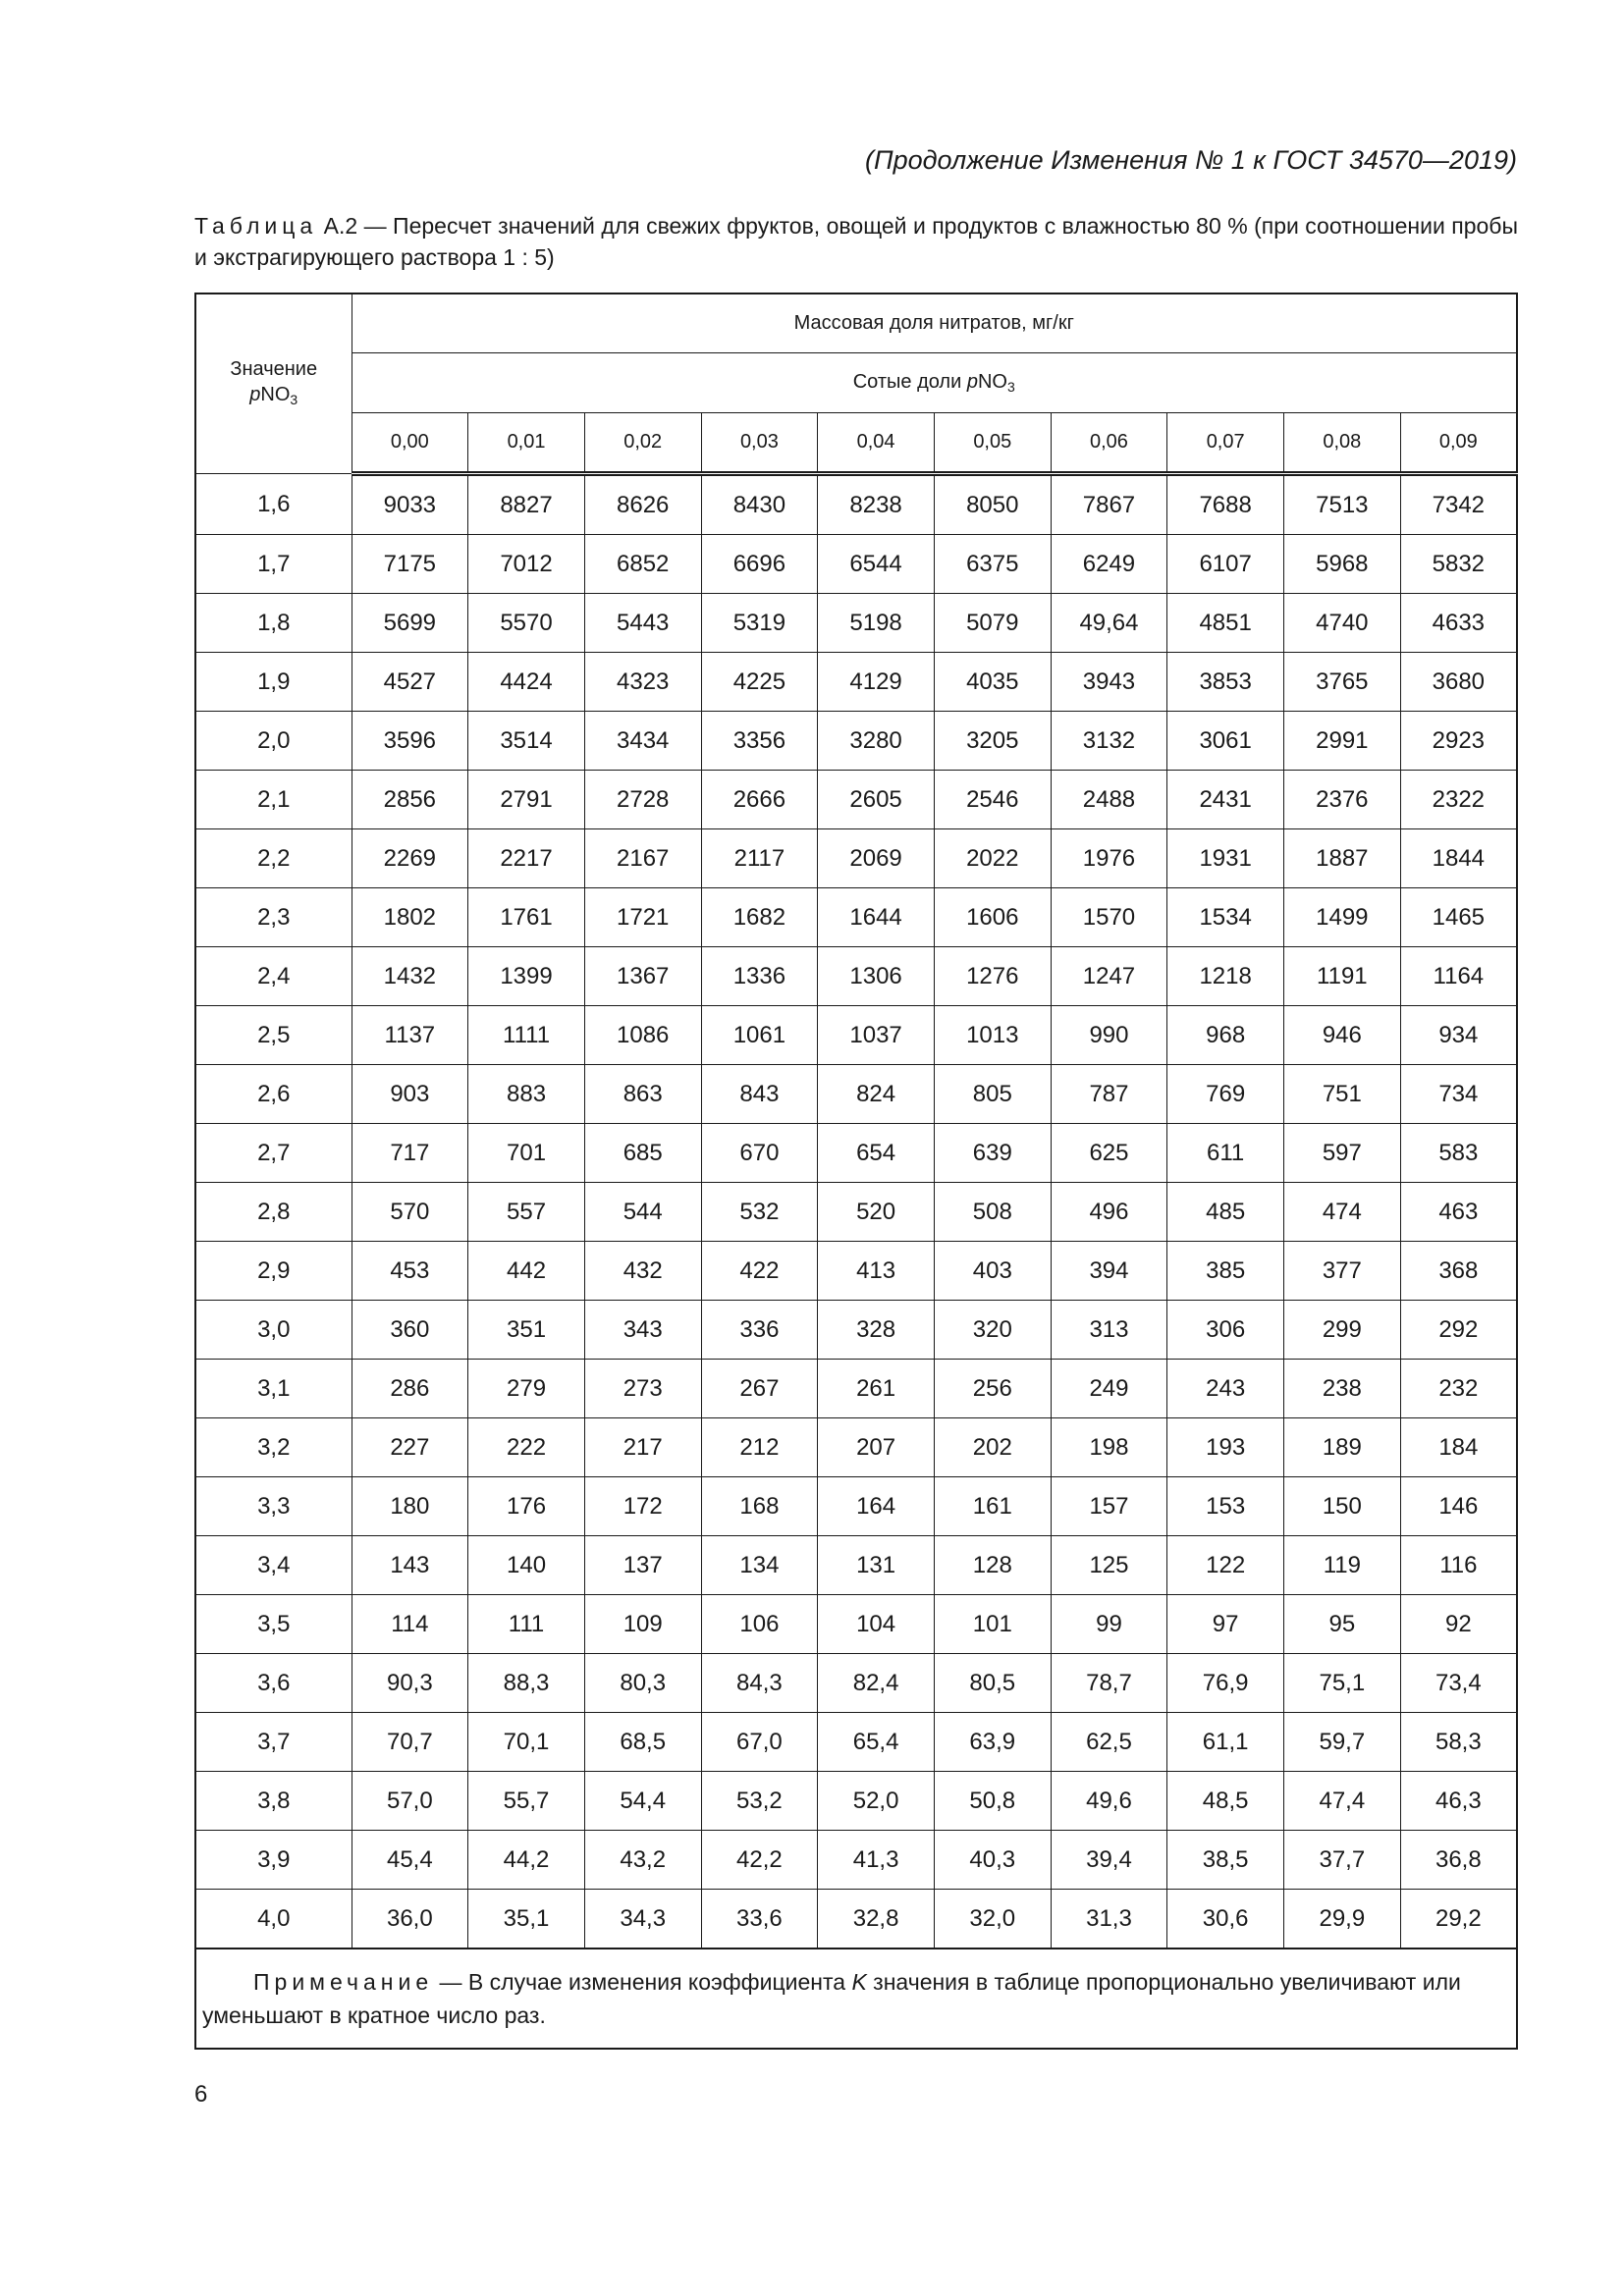 The width and height of the screenshot is (1624, 2296). What do you see at coordinates (1109, 1801) in the screenshot?
I see `table-cell: 49,6` at bounding box center [1109, 1801].